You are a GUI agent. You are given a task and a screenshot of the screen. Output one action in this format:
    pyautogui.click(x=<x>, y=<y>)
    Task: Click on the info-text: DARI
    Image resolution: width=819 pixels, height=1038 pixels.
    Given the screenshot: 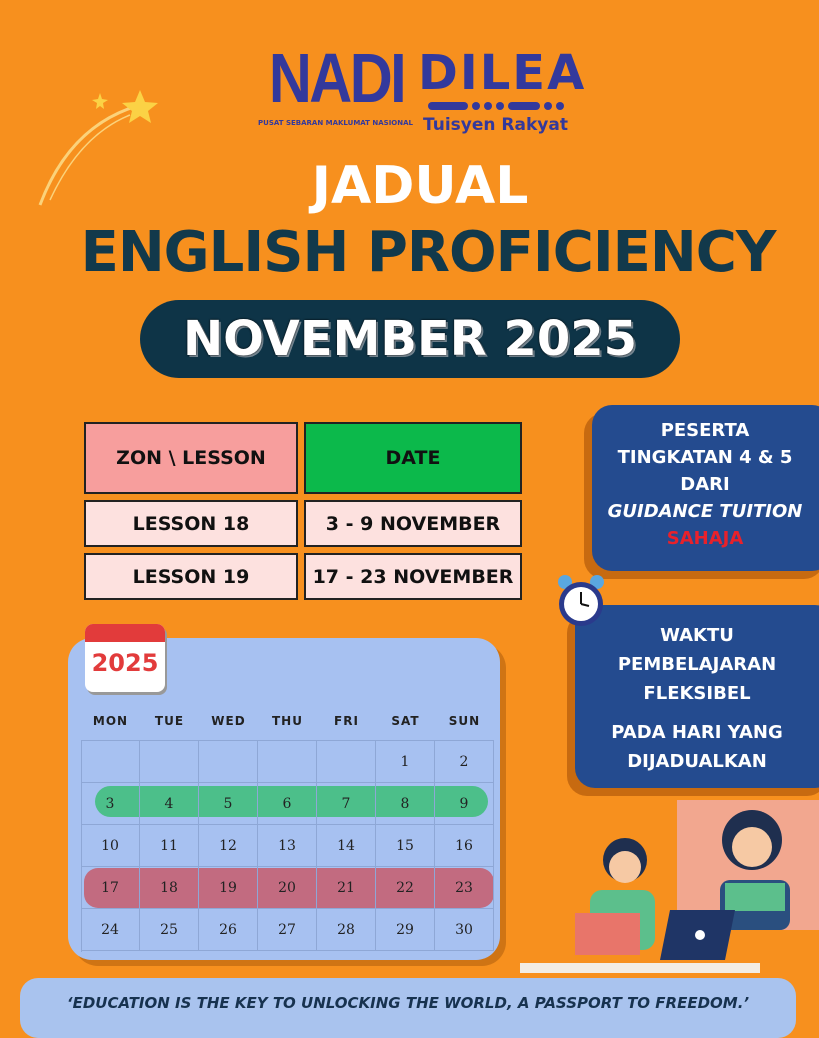 What is the action you would take?
    pyautogui.click(x=705, y=484)
    